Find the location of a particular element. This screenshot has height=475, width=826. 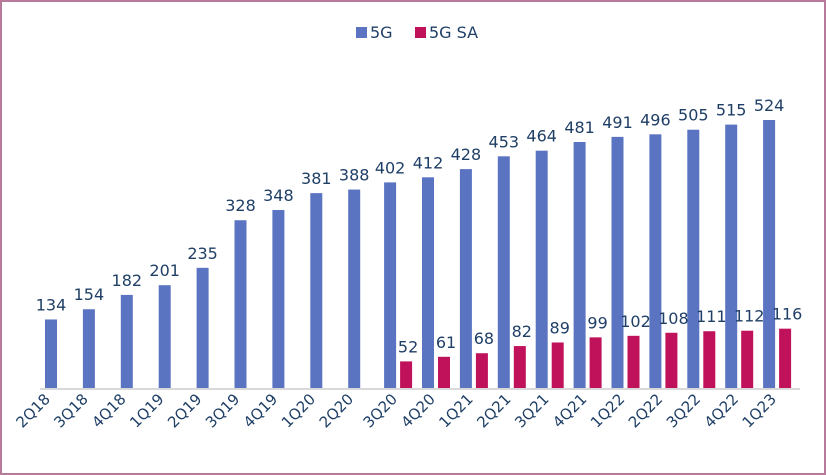

data-label-5g-sa: 116 is located at coordinates (787, 314).